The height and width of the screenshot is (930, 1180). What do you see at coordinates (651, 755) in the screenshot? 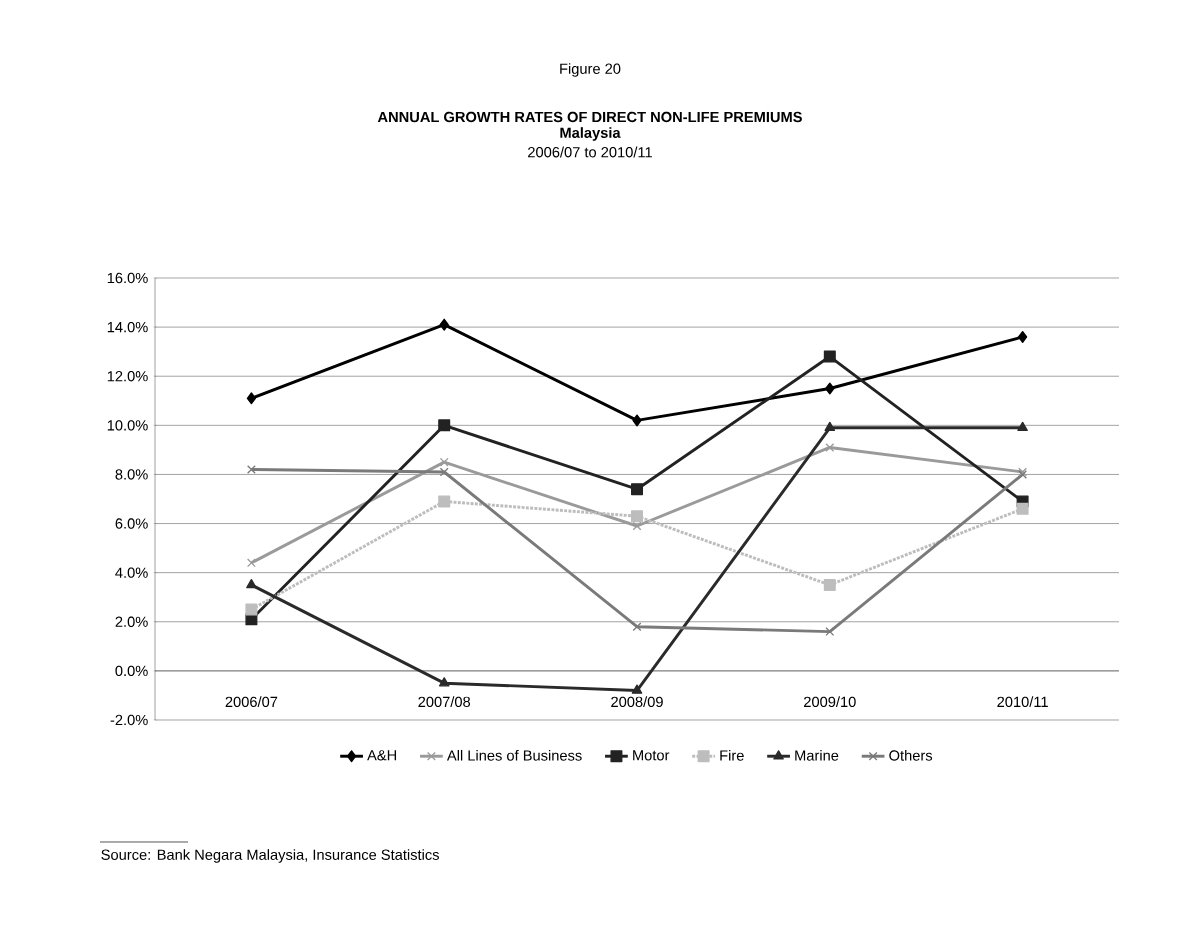
I see `legend-label: Motor` at bounding box center [651, 755].